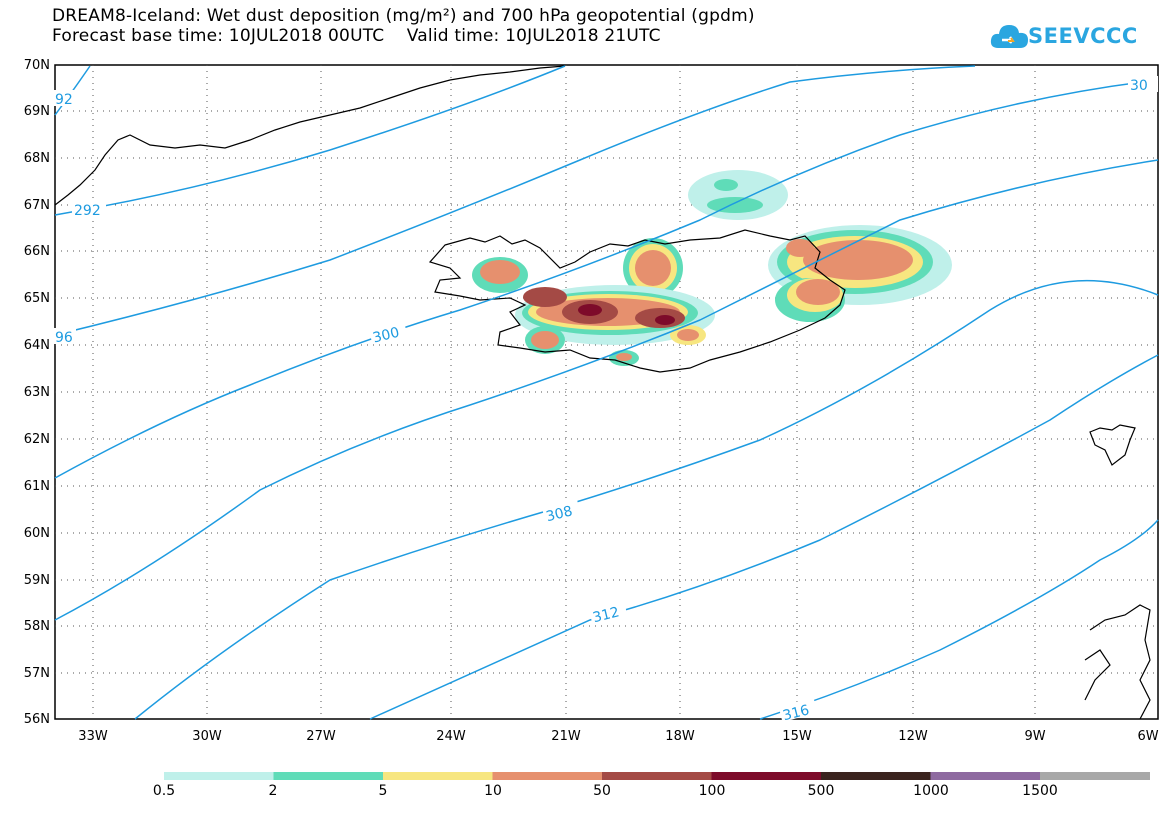 This screenshot has width=1175, height=815. Describe the element at coordinates (37, 719) in the screenshot. I see `lat-label-56n: 56N` at that location.